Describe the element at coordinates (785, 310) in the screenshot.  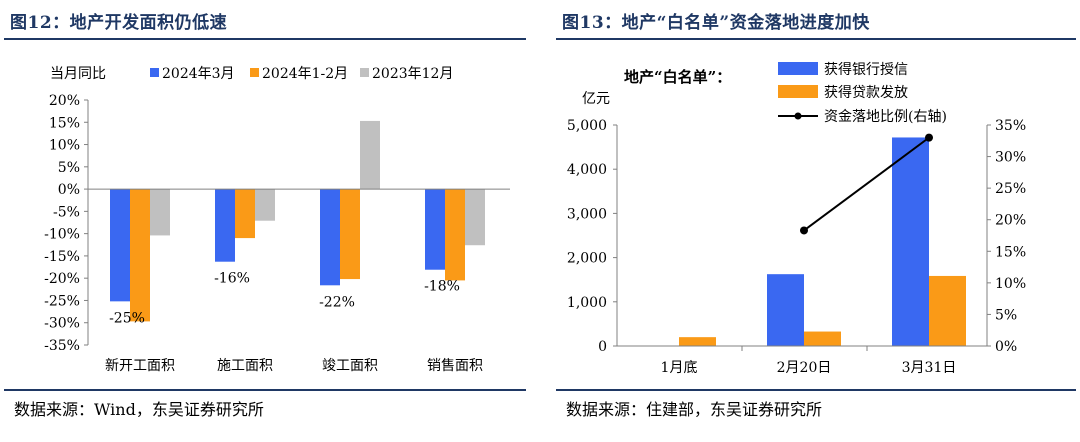
I see `bar-2月20日-获得银行授信` at that location.